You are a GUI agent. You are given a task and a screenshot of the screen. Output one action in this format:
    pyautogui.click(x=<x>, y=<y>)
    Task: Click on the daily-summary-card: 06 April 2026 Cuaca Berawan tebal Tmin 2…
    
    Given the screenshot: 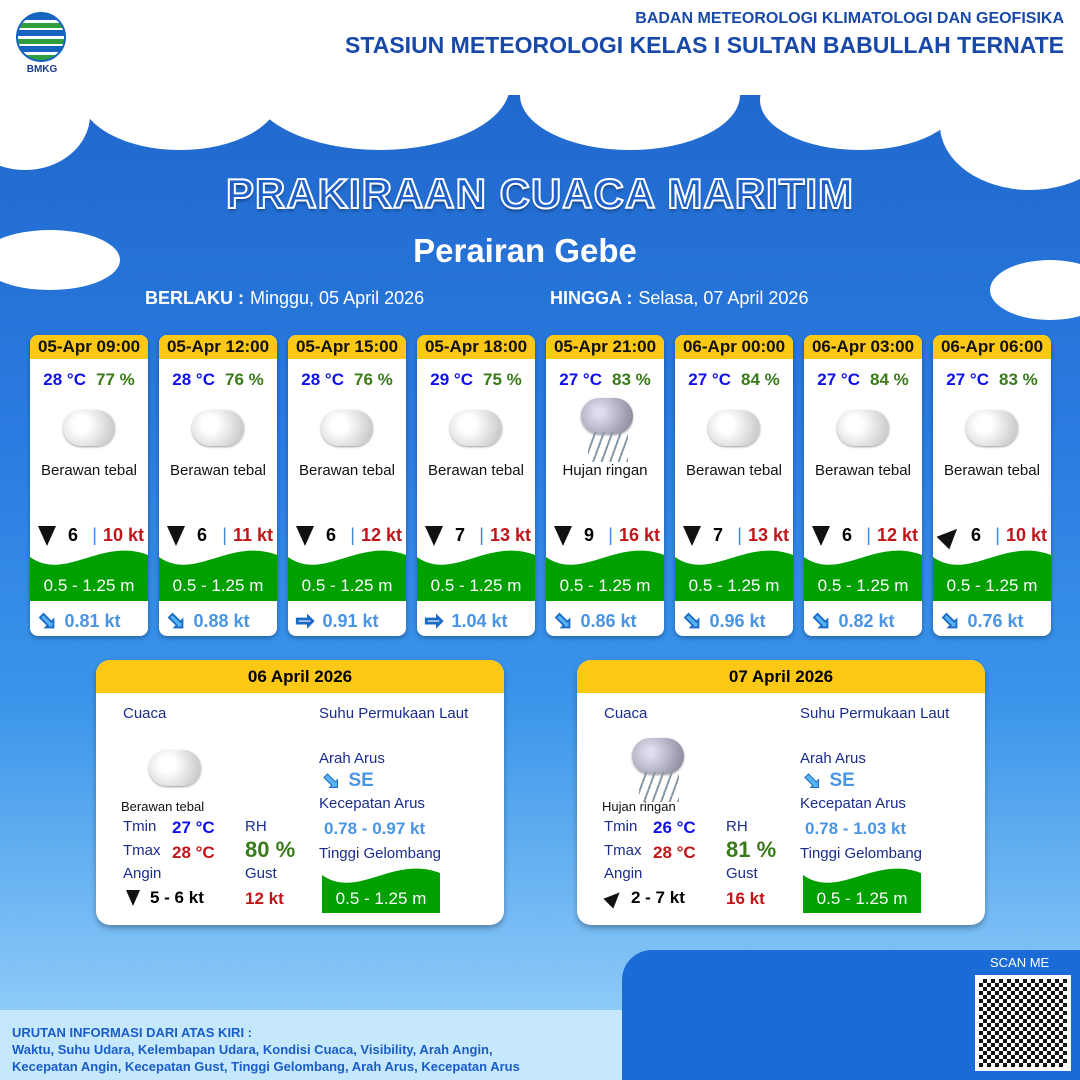 What is the action you would take?
    pyautogui.click(x=300, y=792)
    